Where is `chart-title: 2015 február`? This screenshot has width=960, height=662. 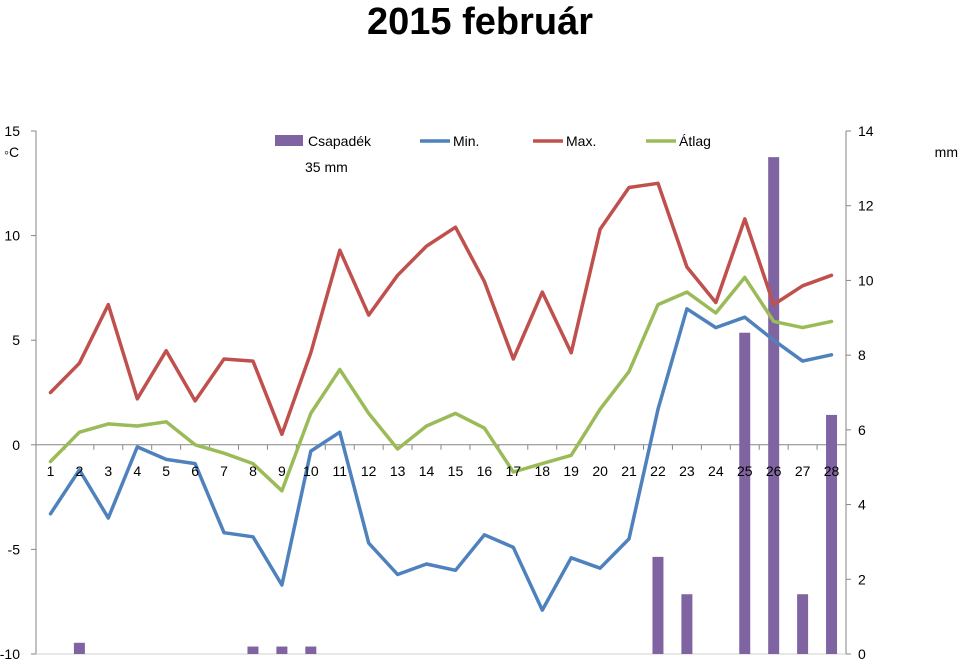
chart-title: 2015 február is located at coordinates (479, 22).